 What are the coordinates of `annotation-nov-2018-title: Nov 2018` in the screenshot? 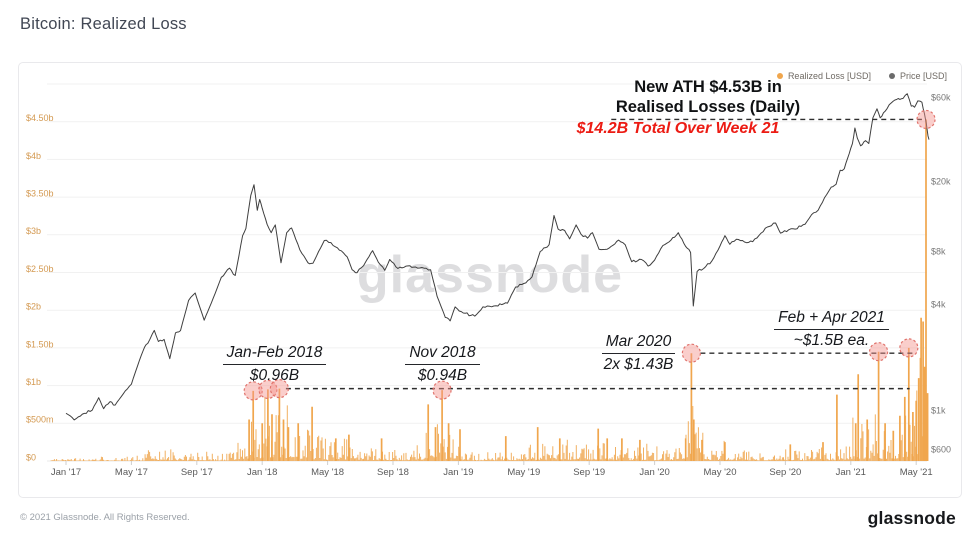 It's located at (442, 353).